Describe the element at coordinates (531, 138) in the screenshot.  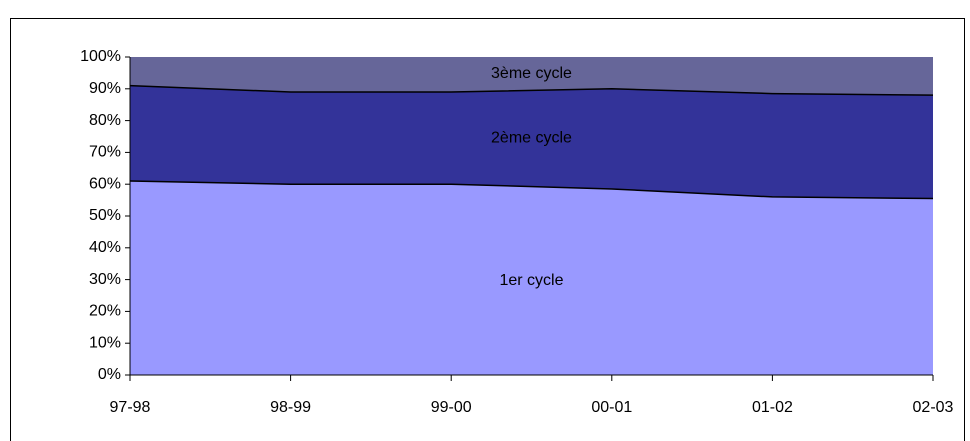
I see `series-label: 2ème cycle` at that location.